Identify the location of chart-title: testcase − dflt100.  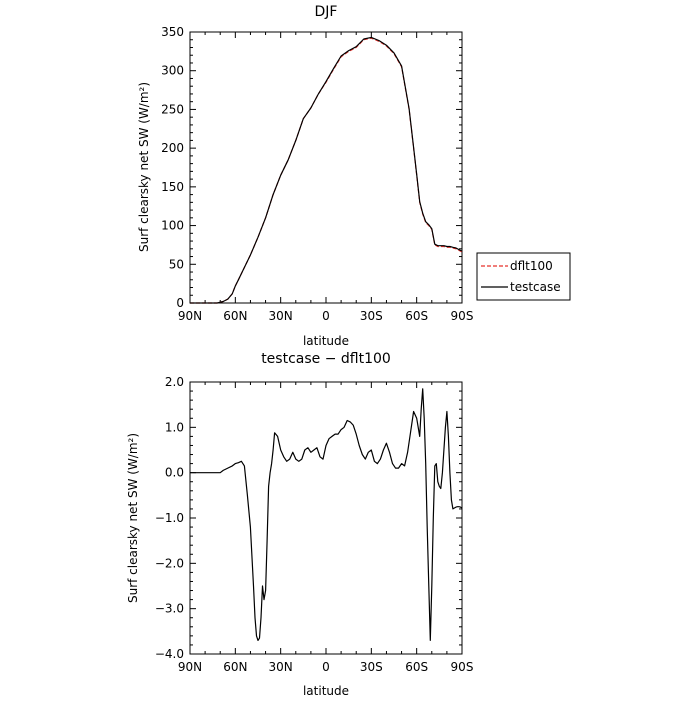
(326, 359).